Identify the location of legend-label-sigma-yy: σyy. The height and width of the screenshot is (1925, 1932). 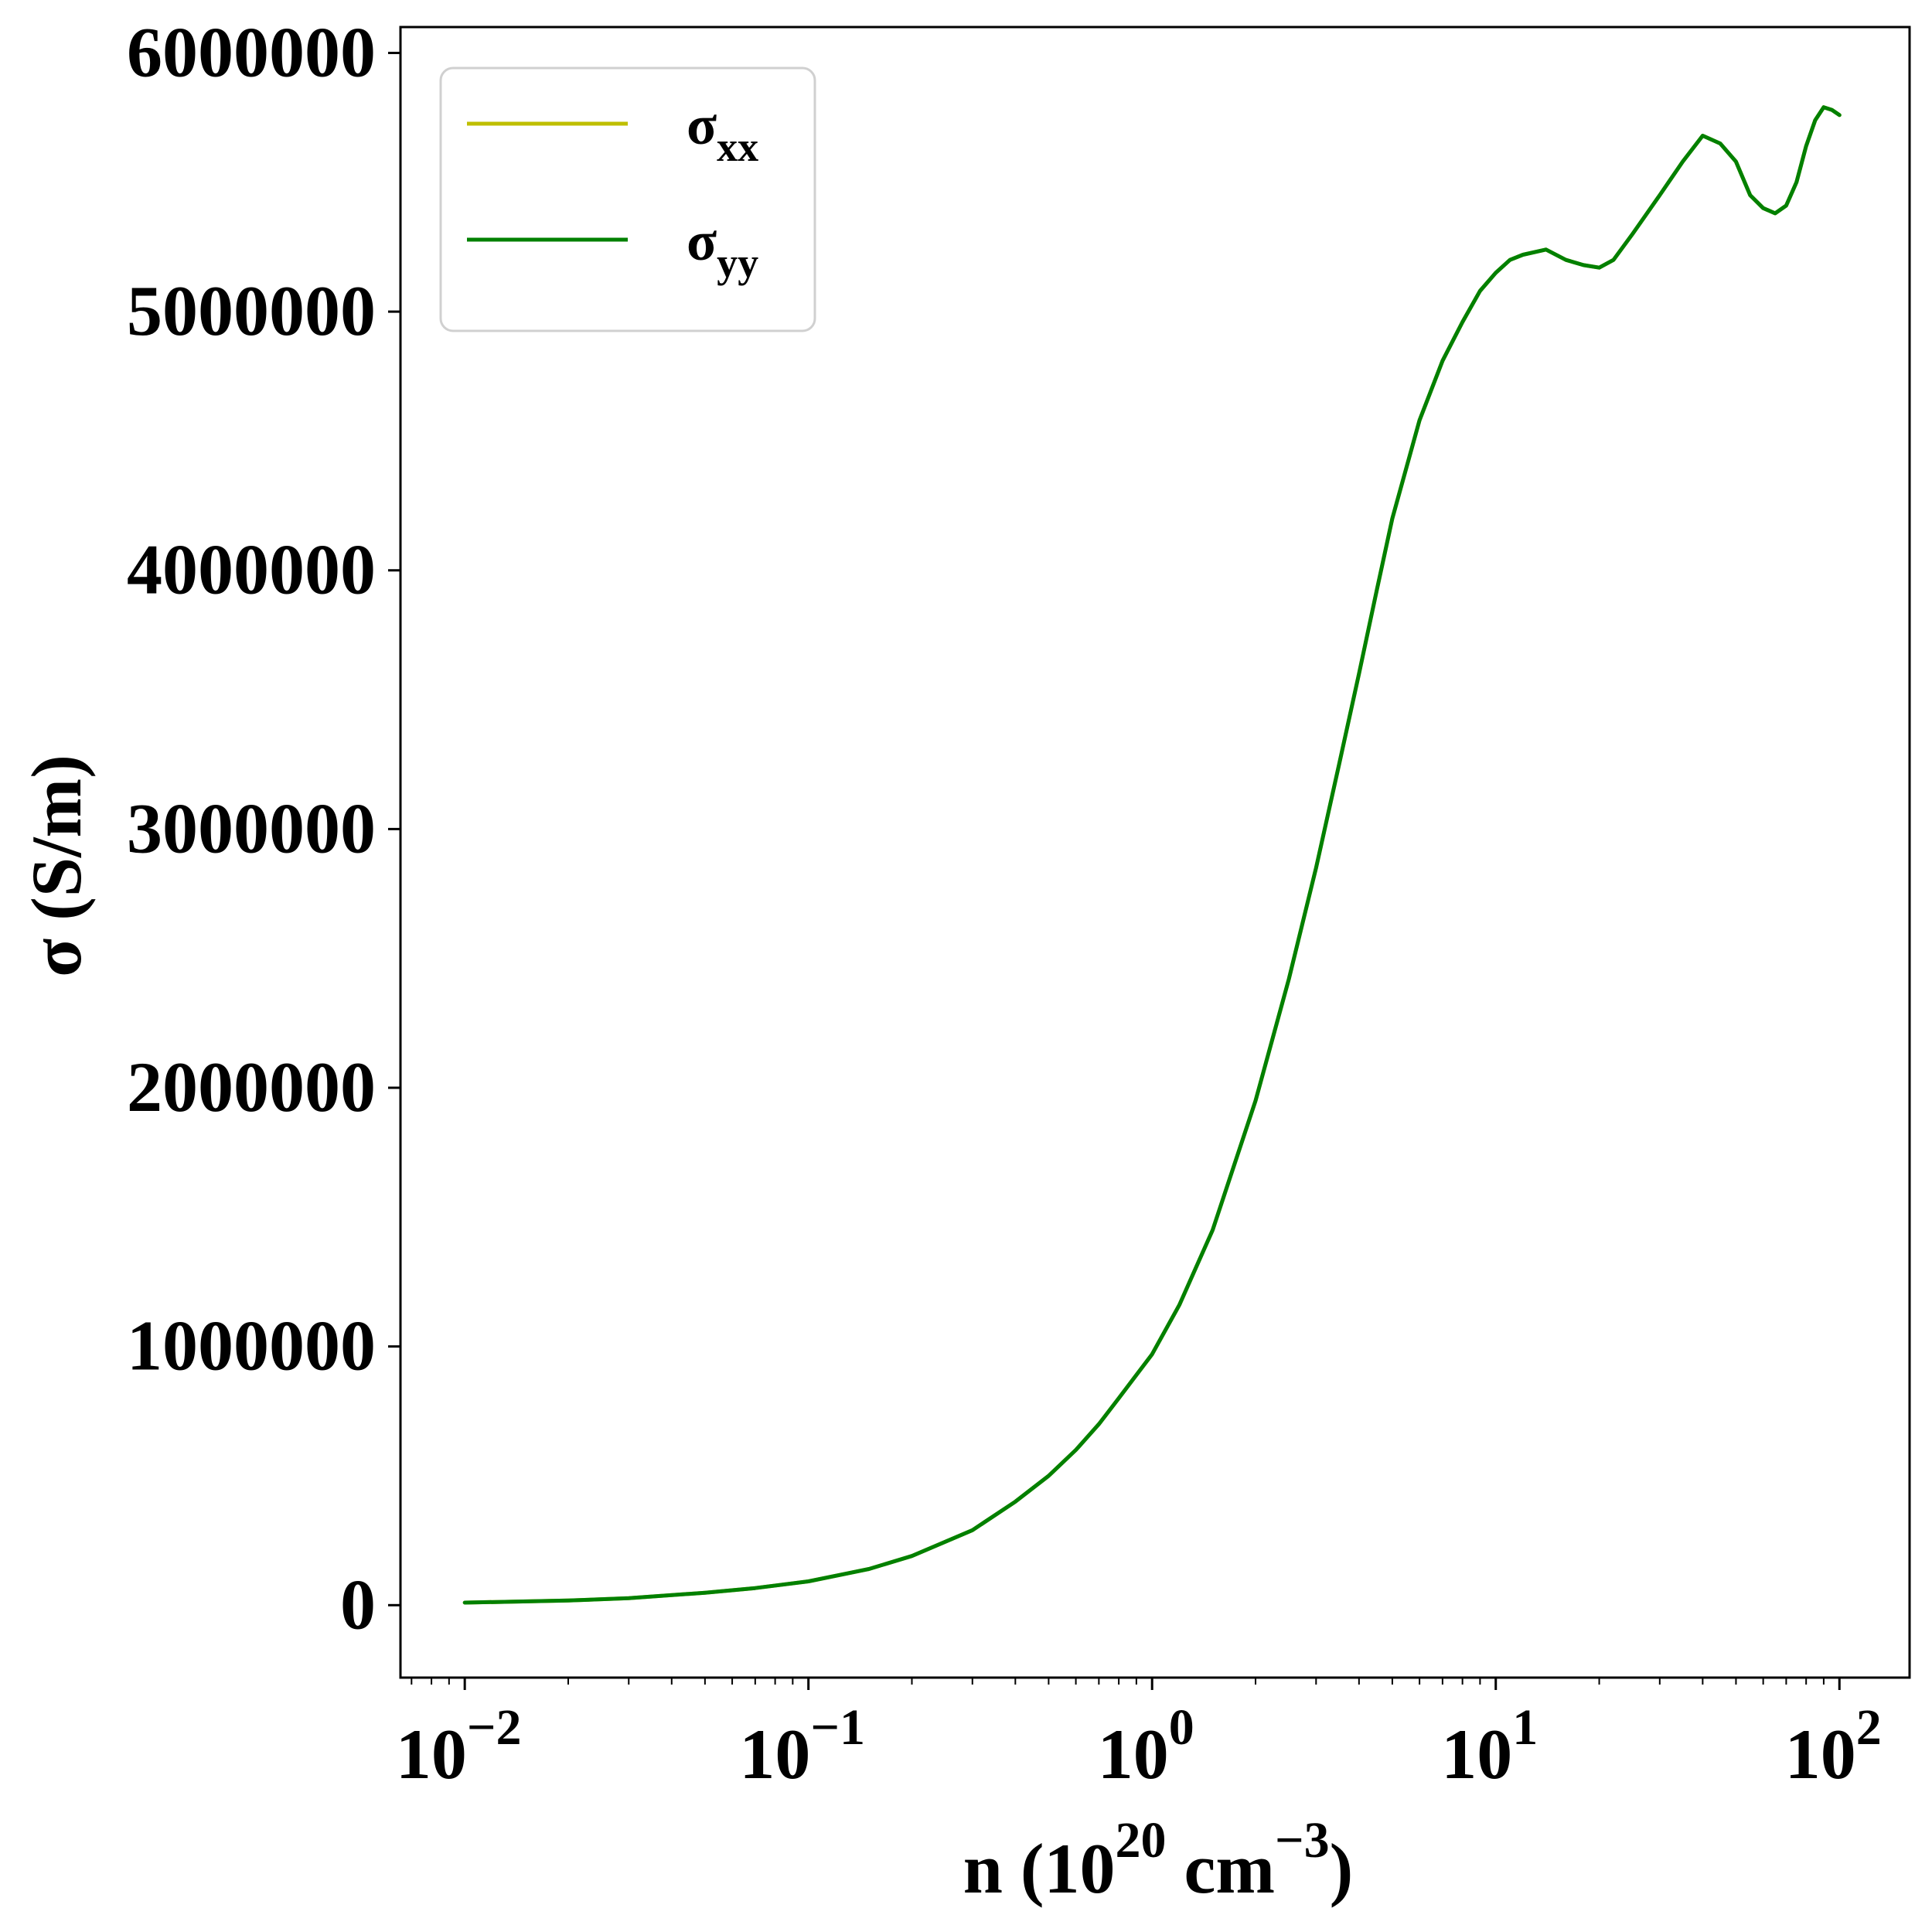
(722, 248).